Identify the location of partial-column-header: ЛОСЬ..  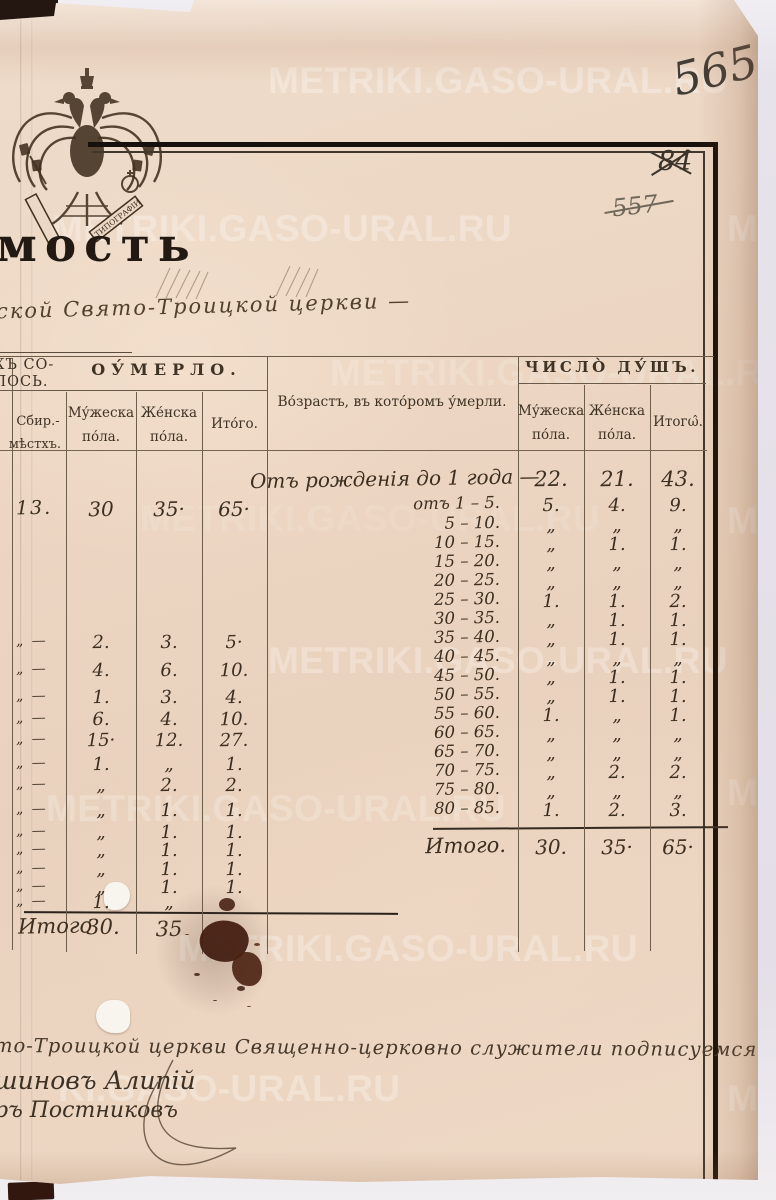
(24, 382).